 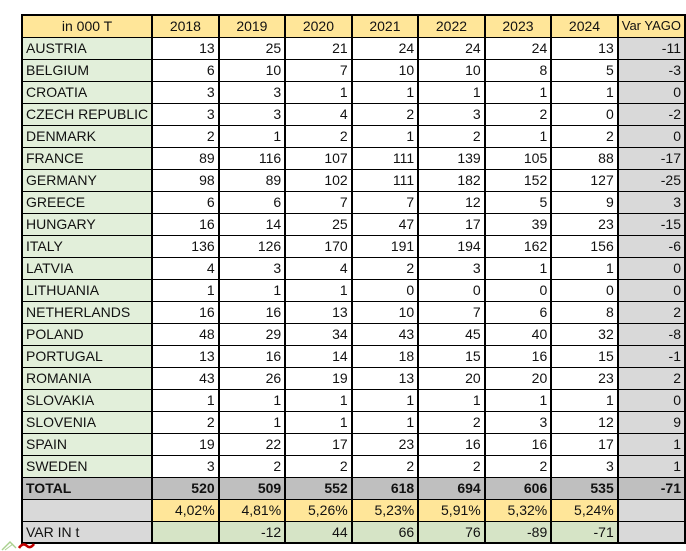 I want to click on value-cell-2020: 170, so click(x=318, y=246).